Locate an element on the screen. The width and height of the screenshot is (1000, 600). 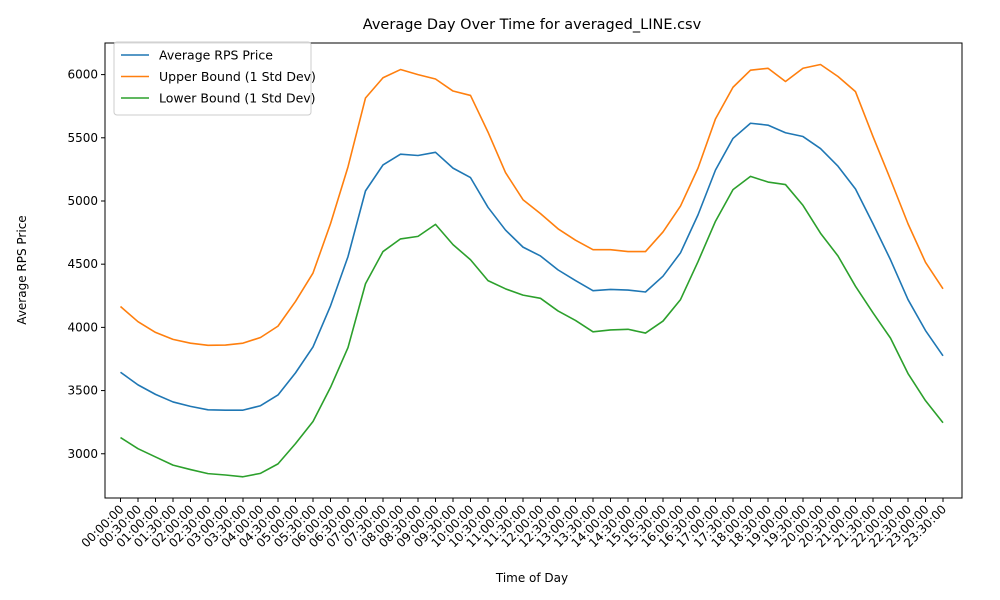
y-tick-label: 3000 is located at coordinates (82, 454).